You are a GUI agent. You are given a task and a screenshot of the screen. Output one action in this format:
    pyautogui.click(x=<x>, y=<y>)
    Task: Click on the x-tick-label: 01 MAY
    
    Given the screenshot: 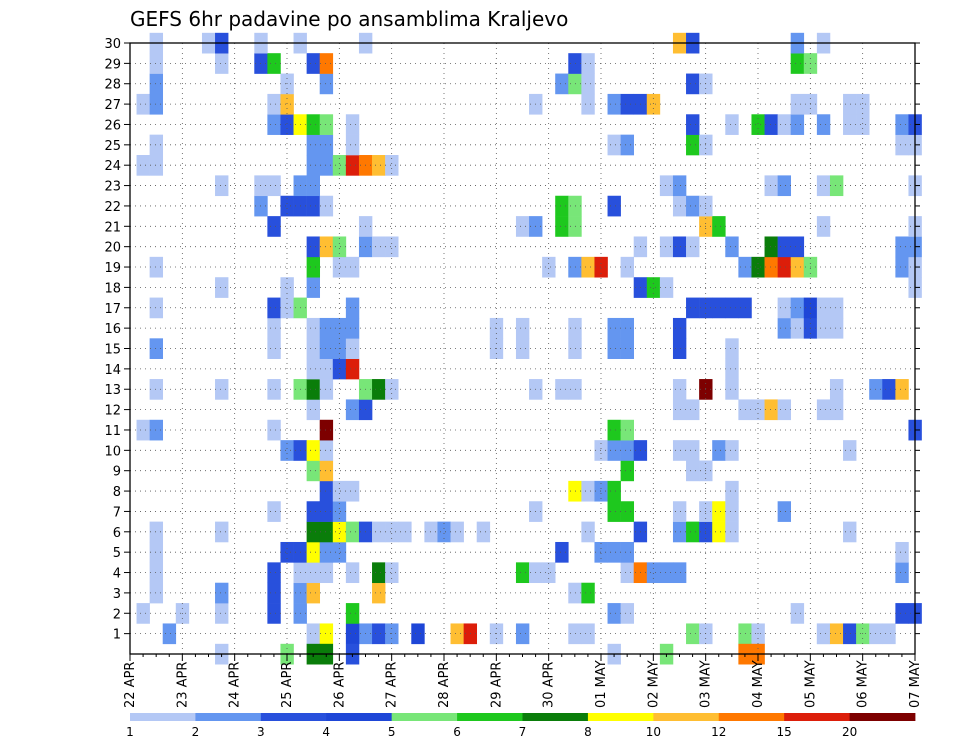 What is the action you would take?
    pyautogui.click(x=601, y=684)
    